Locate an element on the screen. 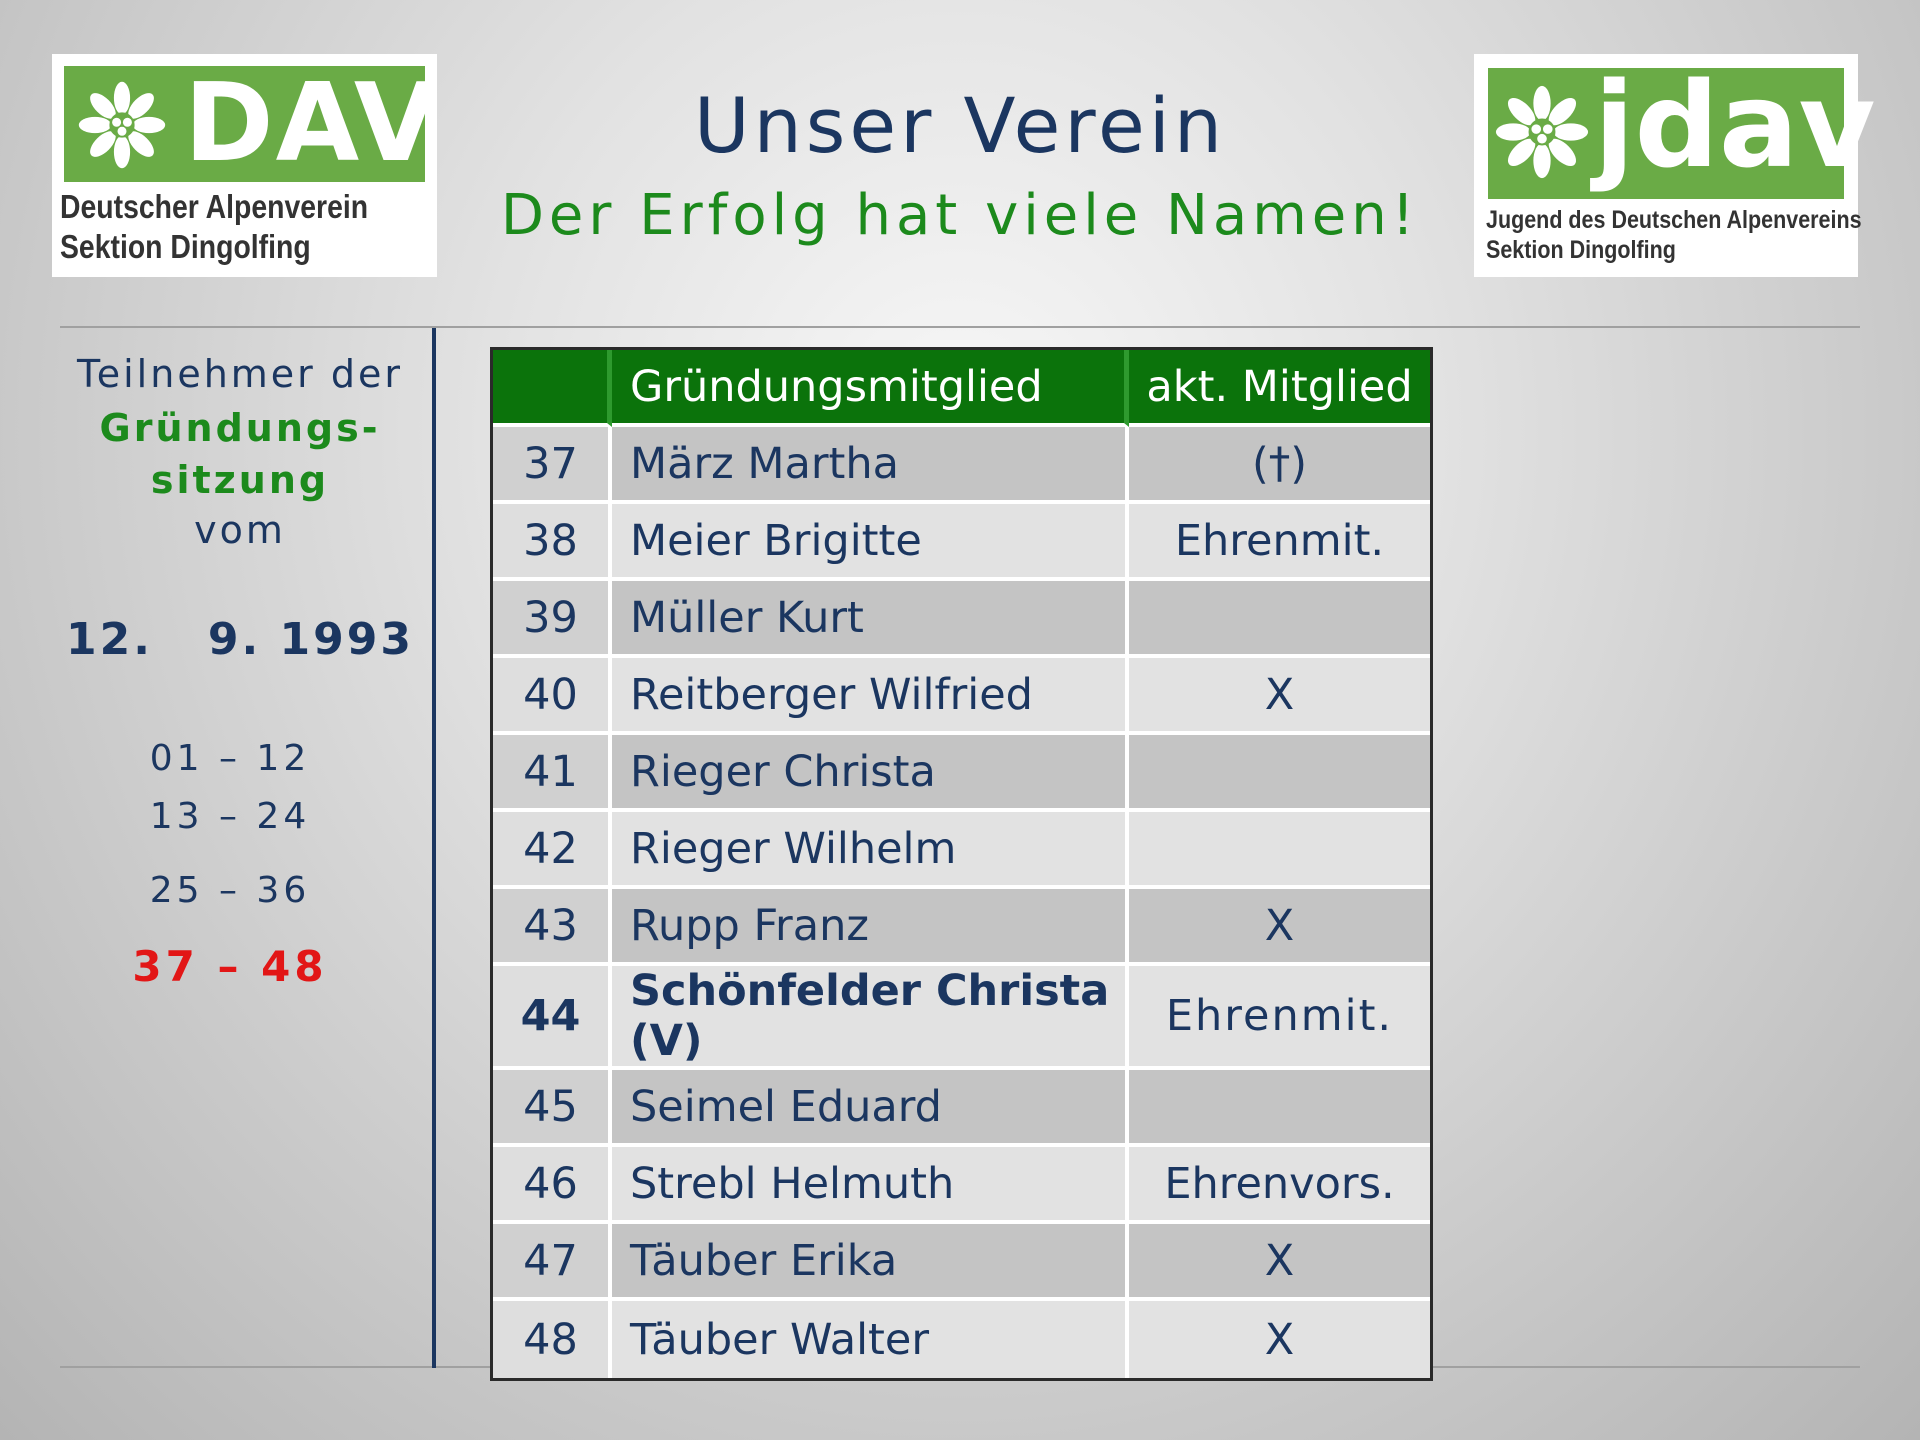 The image size is (1920, 1440). table-row: 48 Täuber Walter X is located at coordinates (961, 1339).